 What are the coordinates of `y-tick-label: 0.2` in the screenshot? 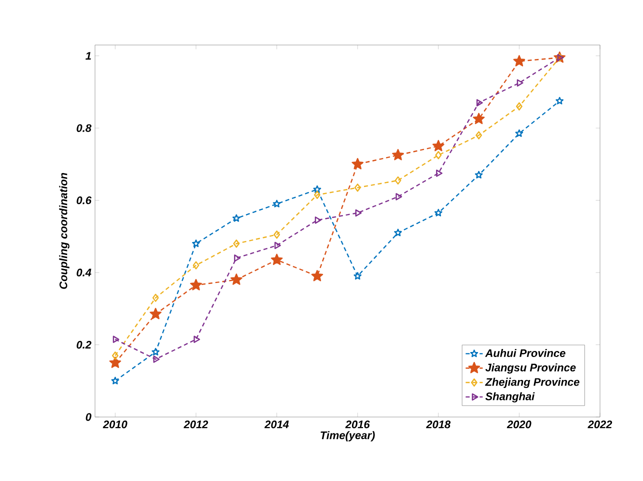 It's located at (84, 344).